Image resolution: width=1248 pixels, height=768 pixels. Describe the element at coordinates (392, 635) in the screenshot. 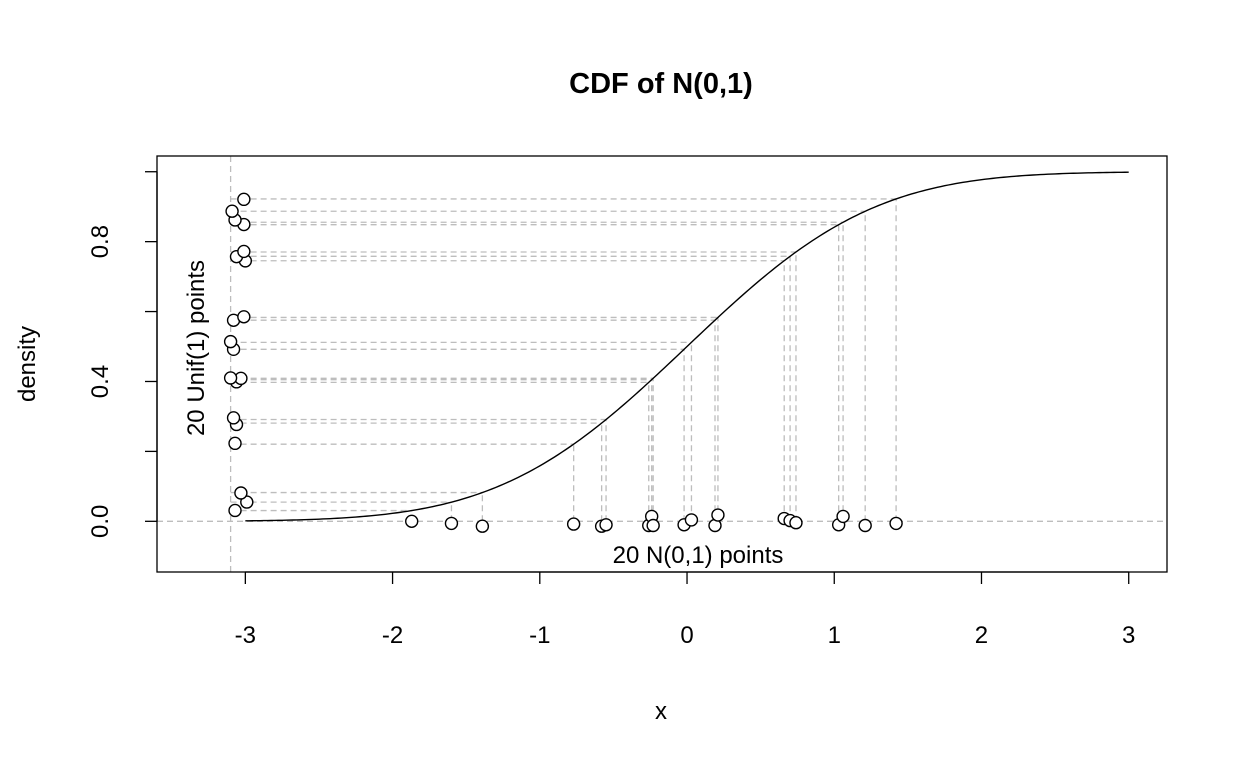

I see `x-tick-label: -2` at that location.